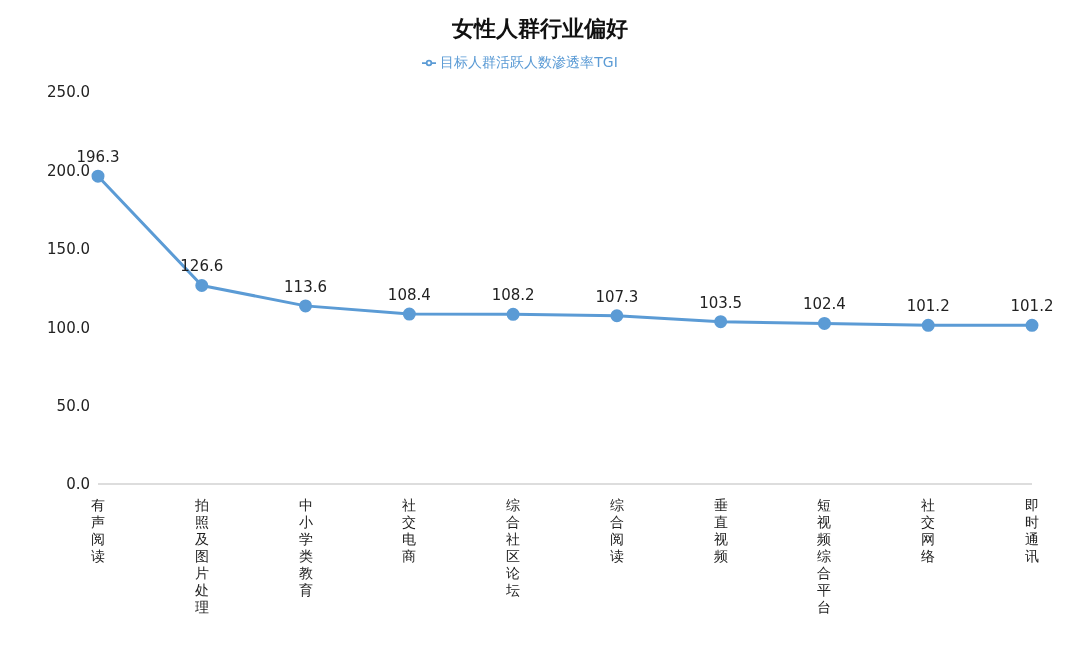 The image size is (1080, 656). I want to click on chart-title: 女性人群行业偏好, so click(540, 29).